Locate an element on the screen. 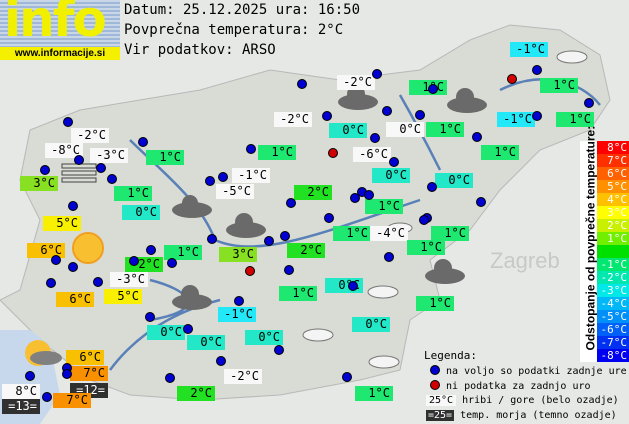 The height and width of the screenshot is (424, 629). station-temperature: 5°C is located at coordinates (62, 223).